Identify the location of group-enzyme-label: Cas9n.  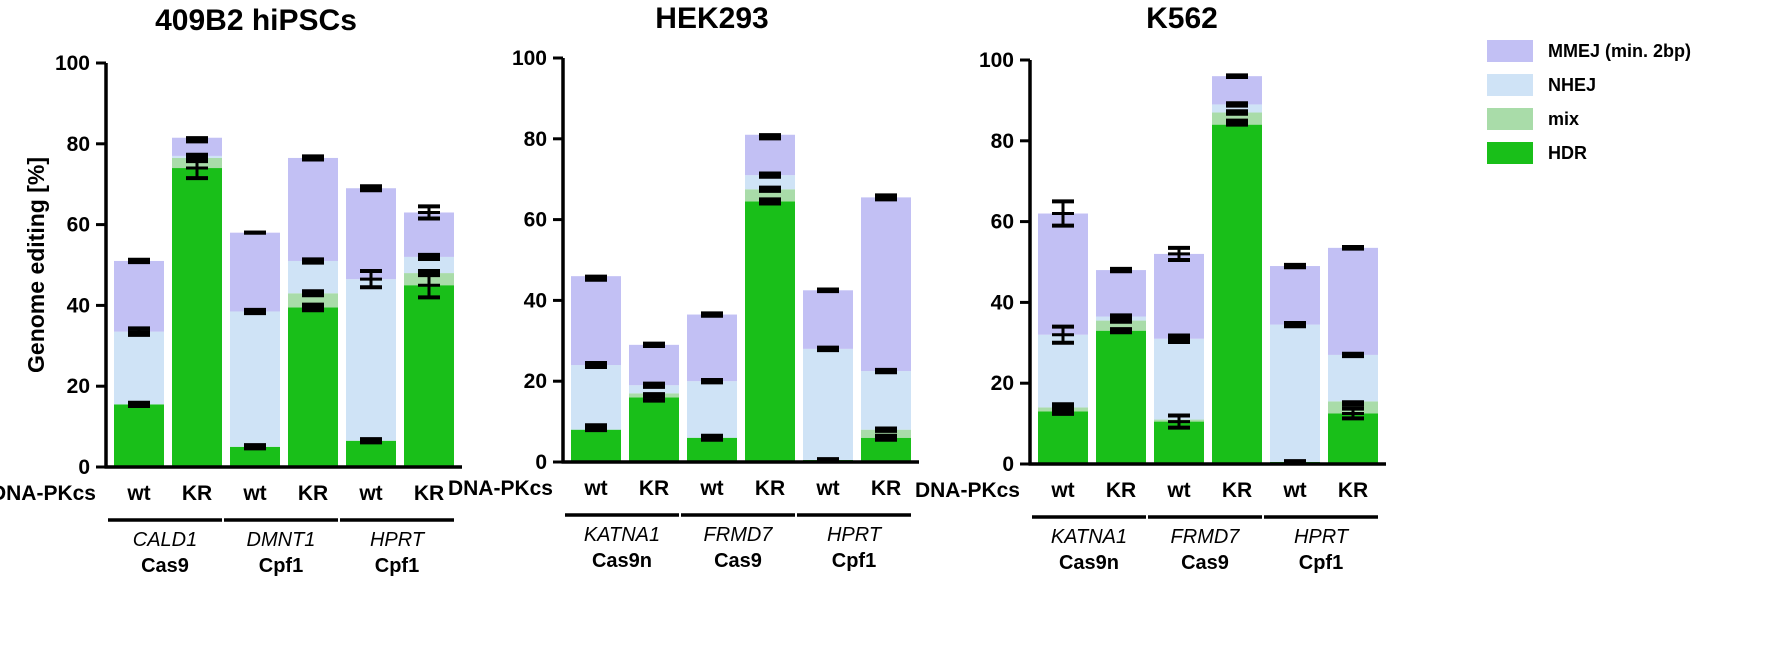
(1089, 563).